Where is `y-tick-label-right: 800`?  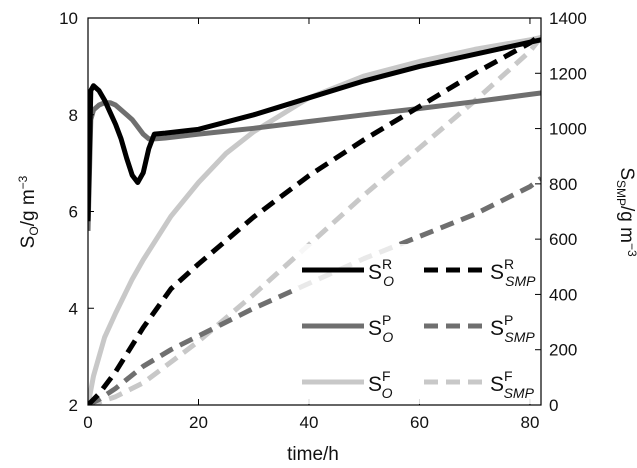 y-tick-label-right: 800 is located at coordinates (563, 184).